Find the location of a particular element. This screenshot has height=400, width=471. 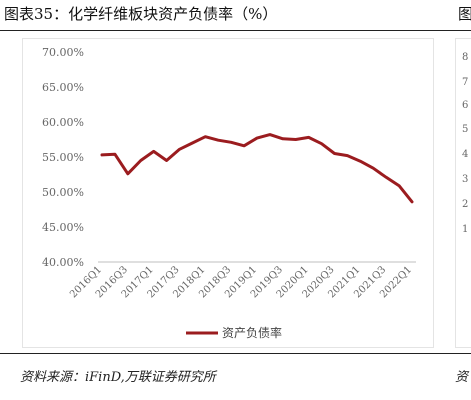

next-chart-tick: 8 is located at coordinates (465, 57).